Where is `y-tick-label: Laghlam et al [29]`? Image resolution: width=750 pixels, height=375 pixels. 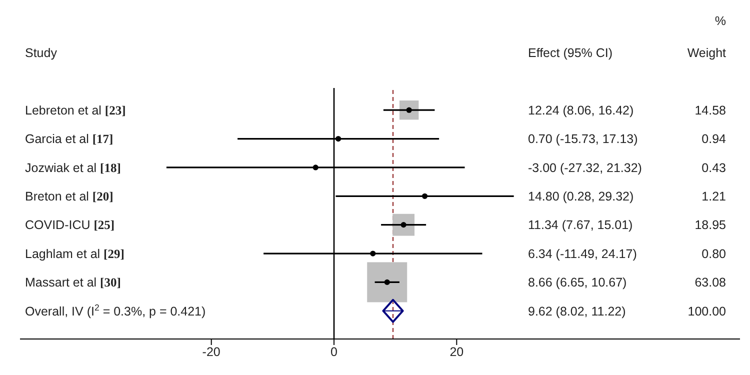 y-tick-label: Laghlam et al [29] is located at coordinates (74, 253).